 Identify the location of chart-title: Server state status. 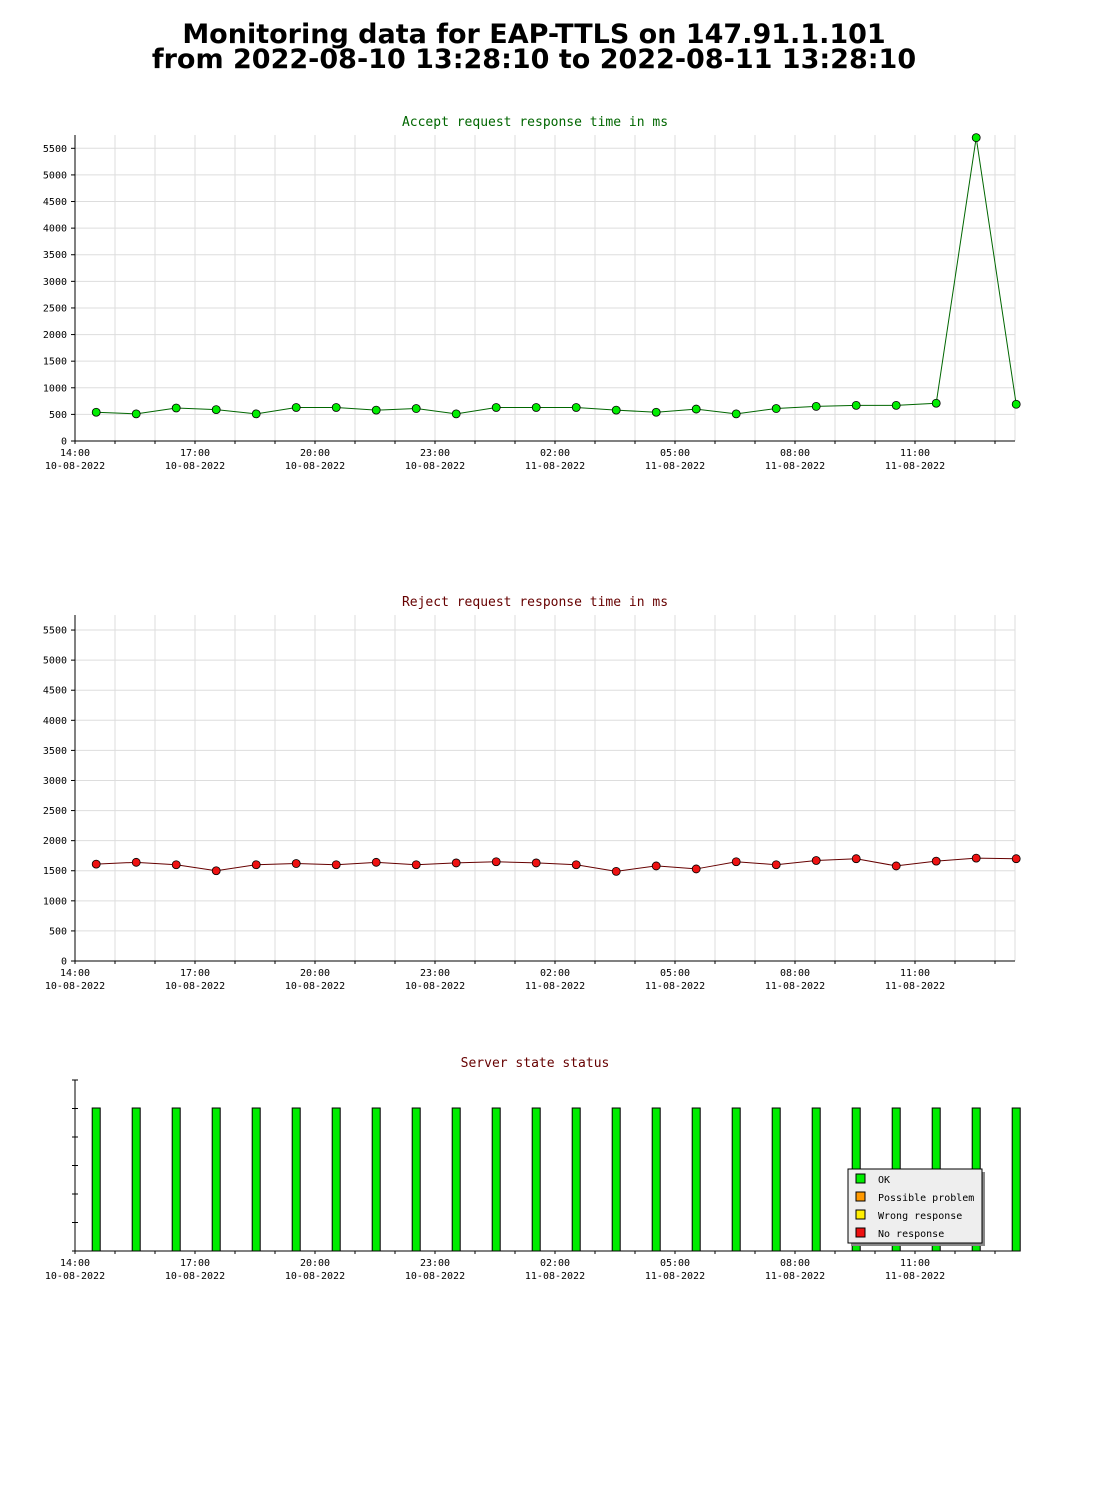
(535, 1063).